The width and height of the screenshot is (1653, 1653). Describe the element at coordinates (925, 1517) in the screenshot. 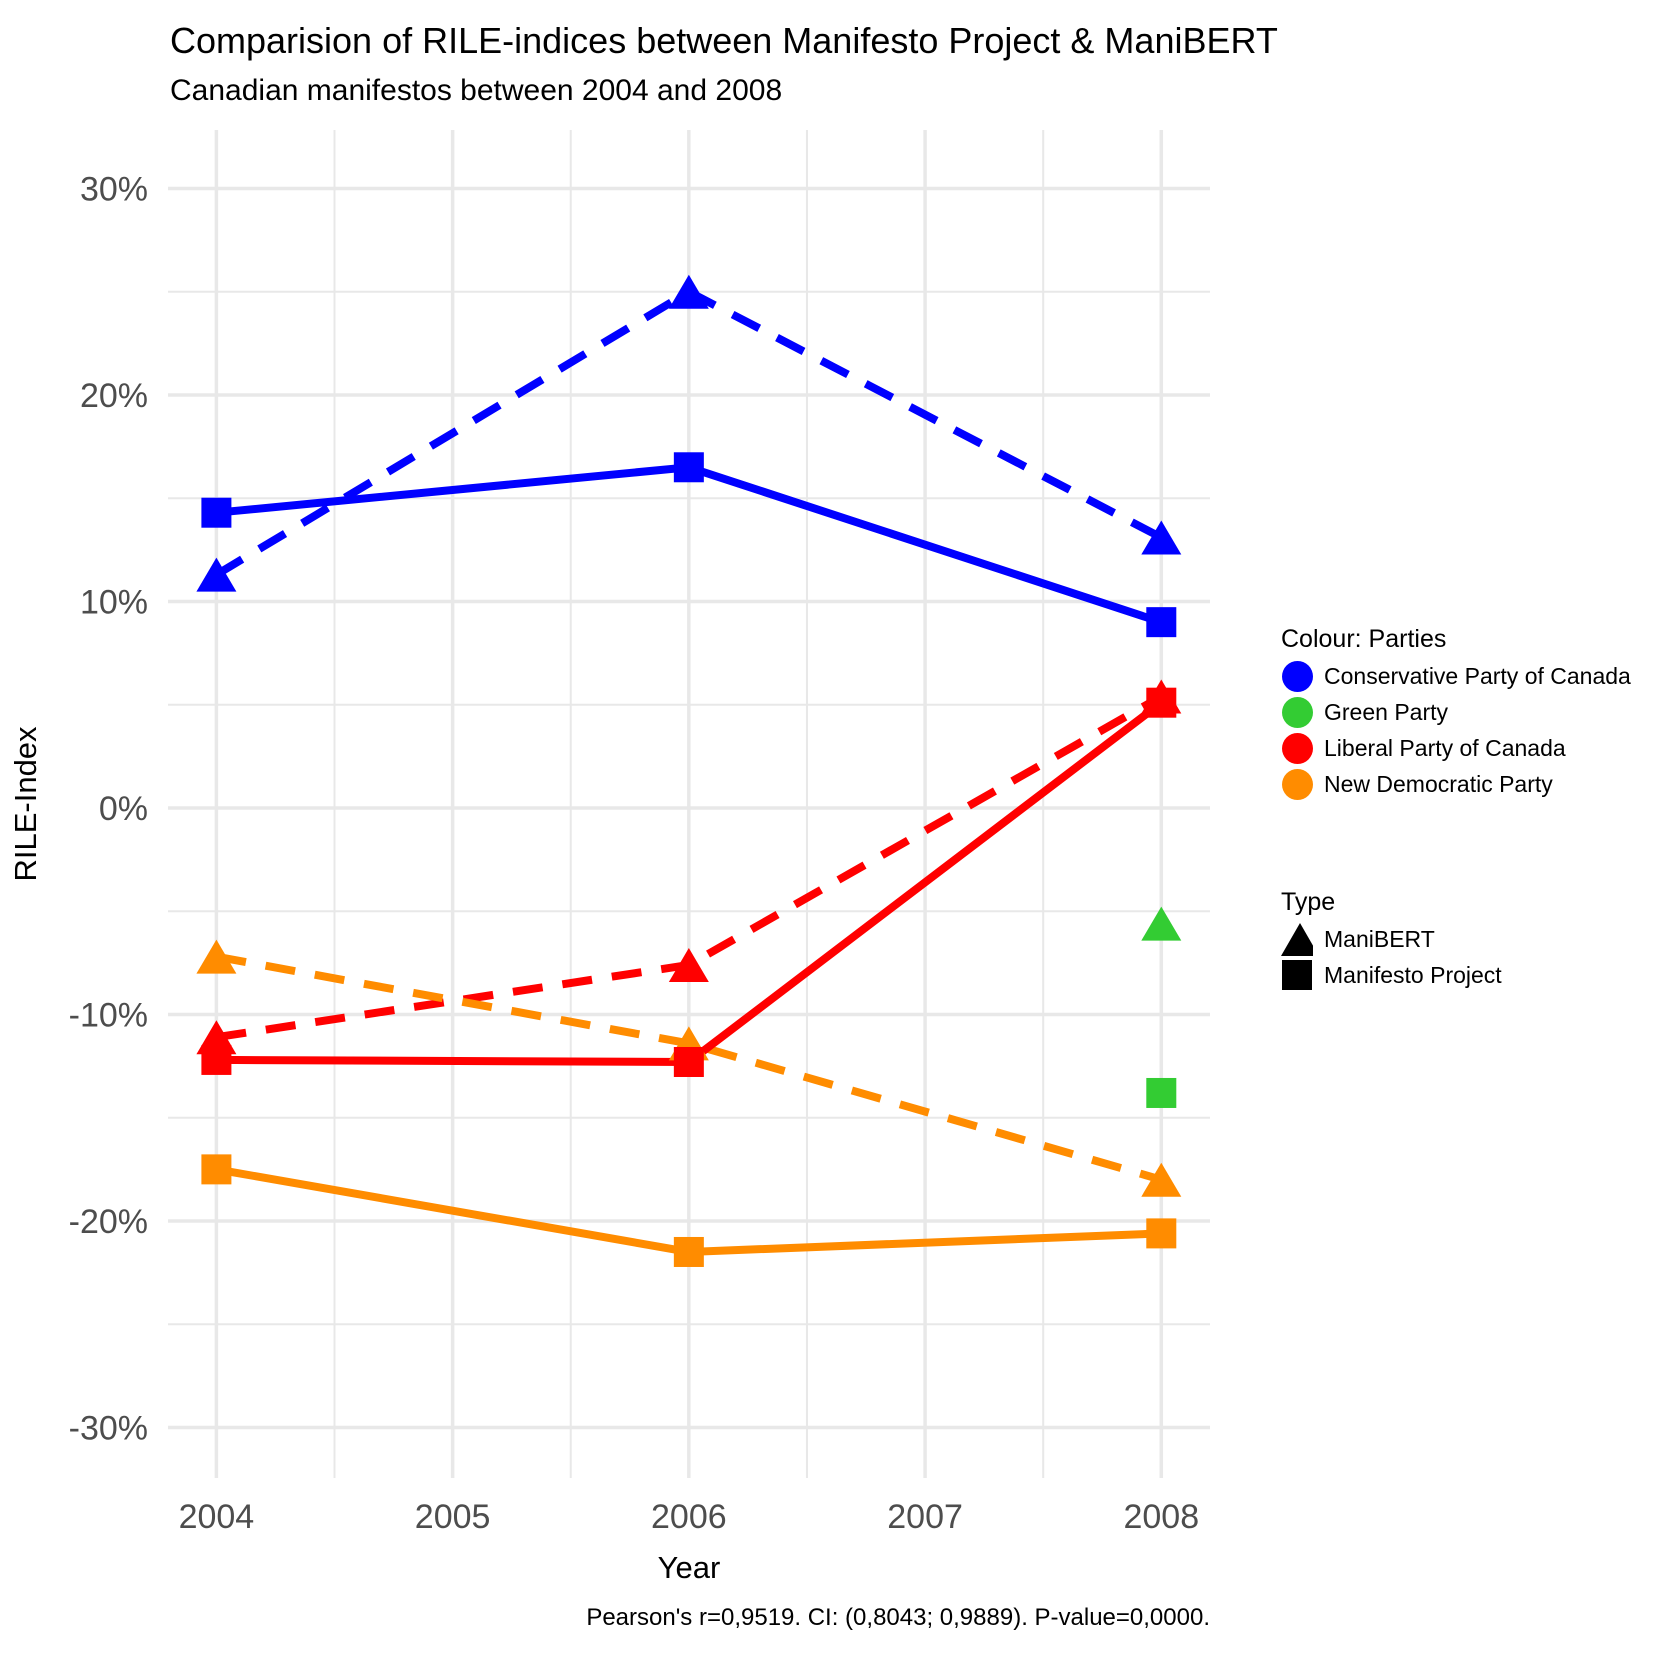

I see `x-tick-label: 2007` at that location.